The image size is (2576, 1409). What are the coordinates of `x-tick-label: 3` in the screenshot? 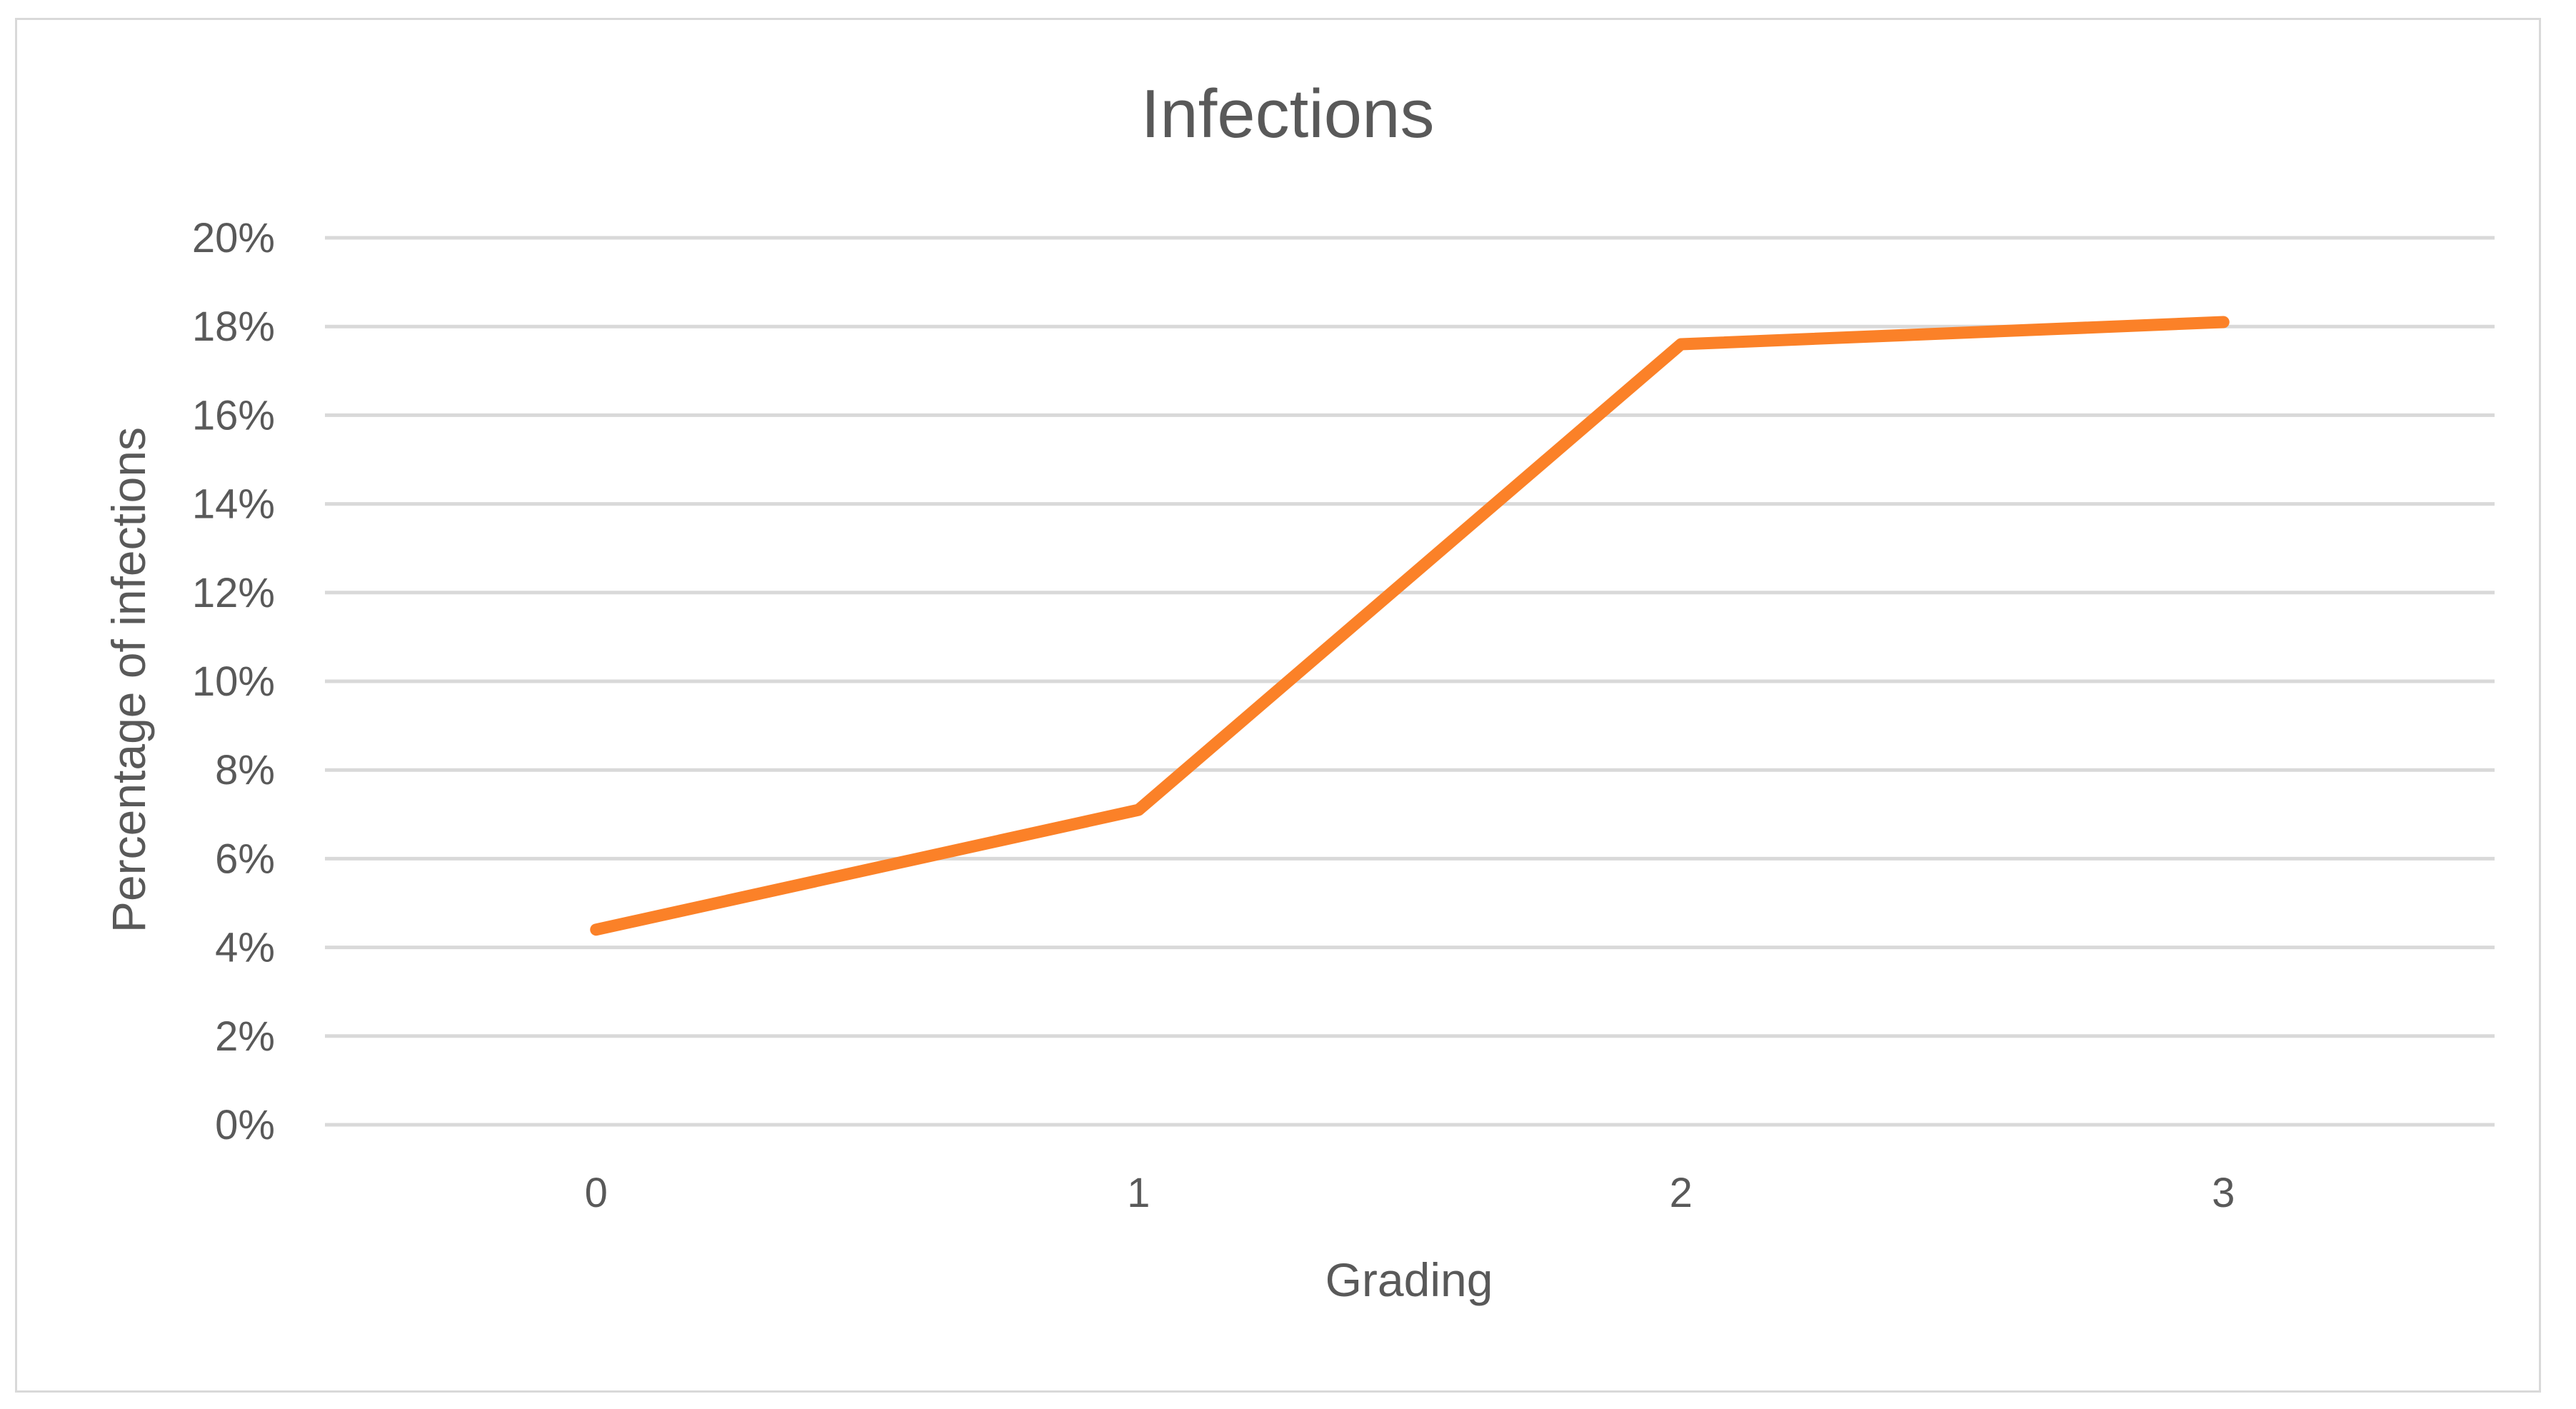 It's located at (2223, 1193).